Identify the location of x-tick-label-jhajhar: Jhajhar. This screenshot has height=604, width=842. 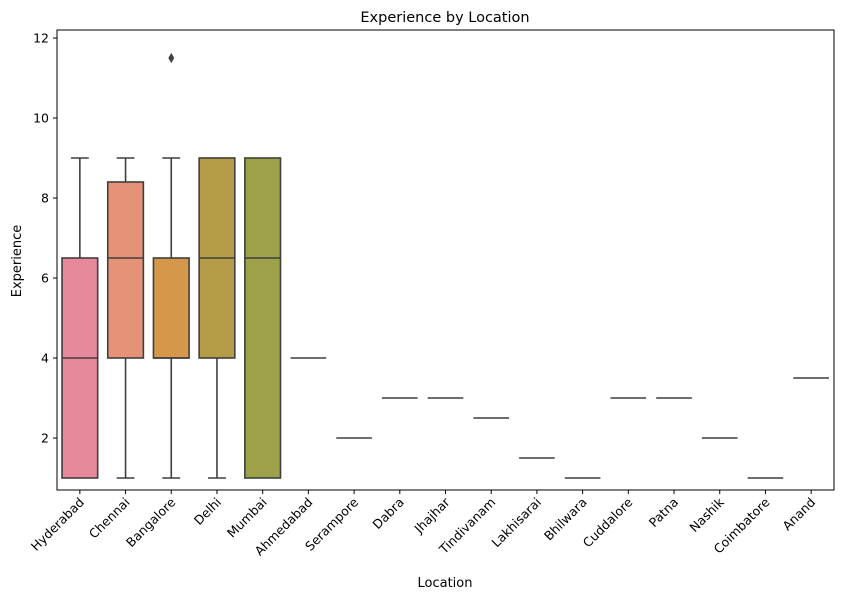
(432, 515).